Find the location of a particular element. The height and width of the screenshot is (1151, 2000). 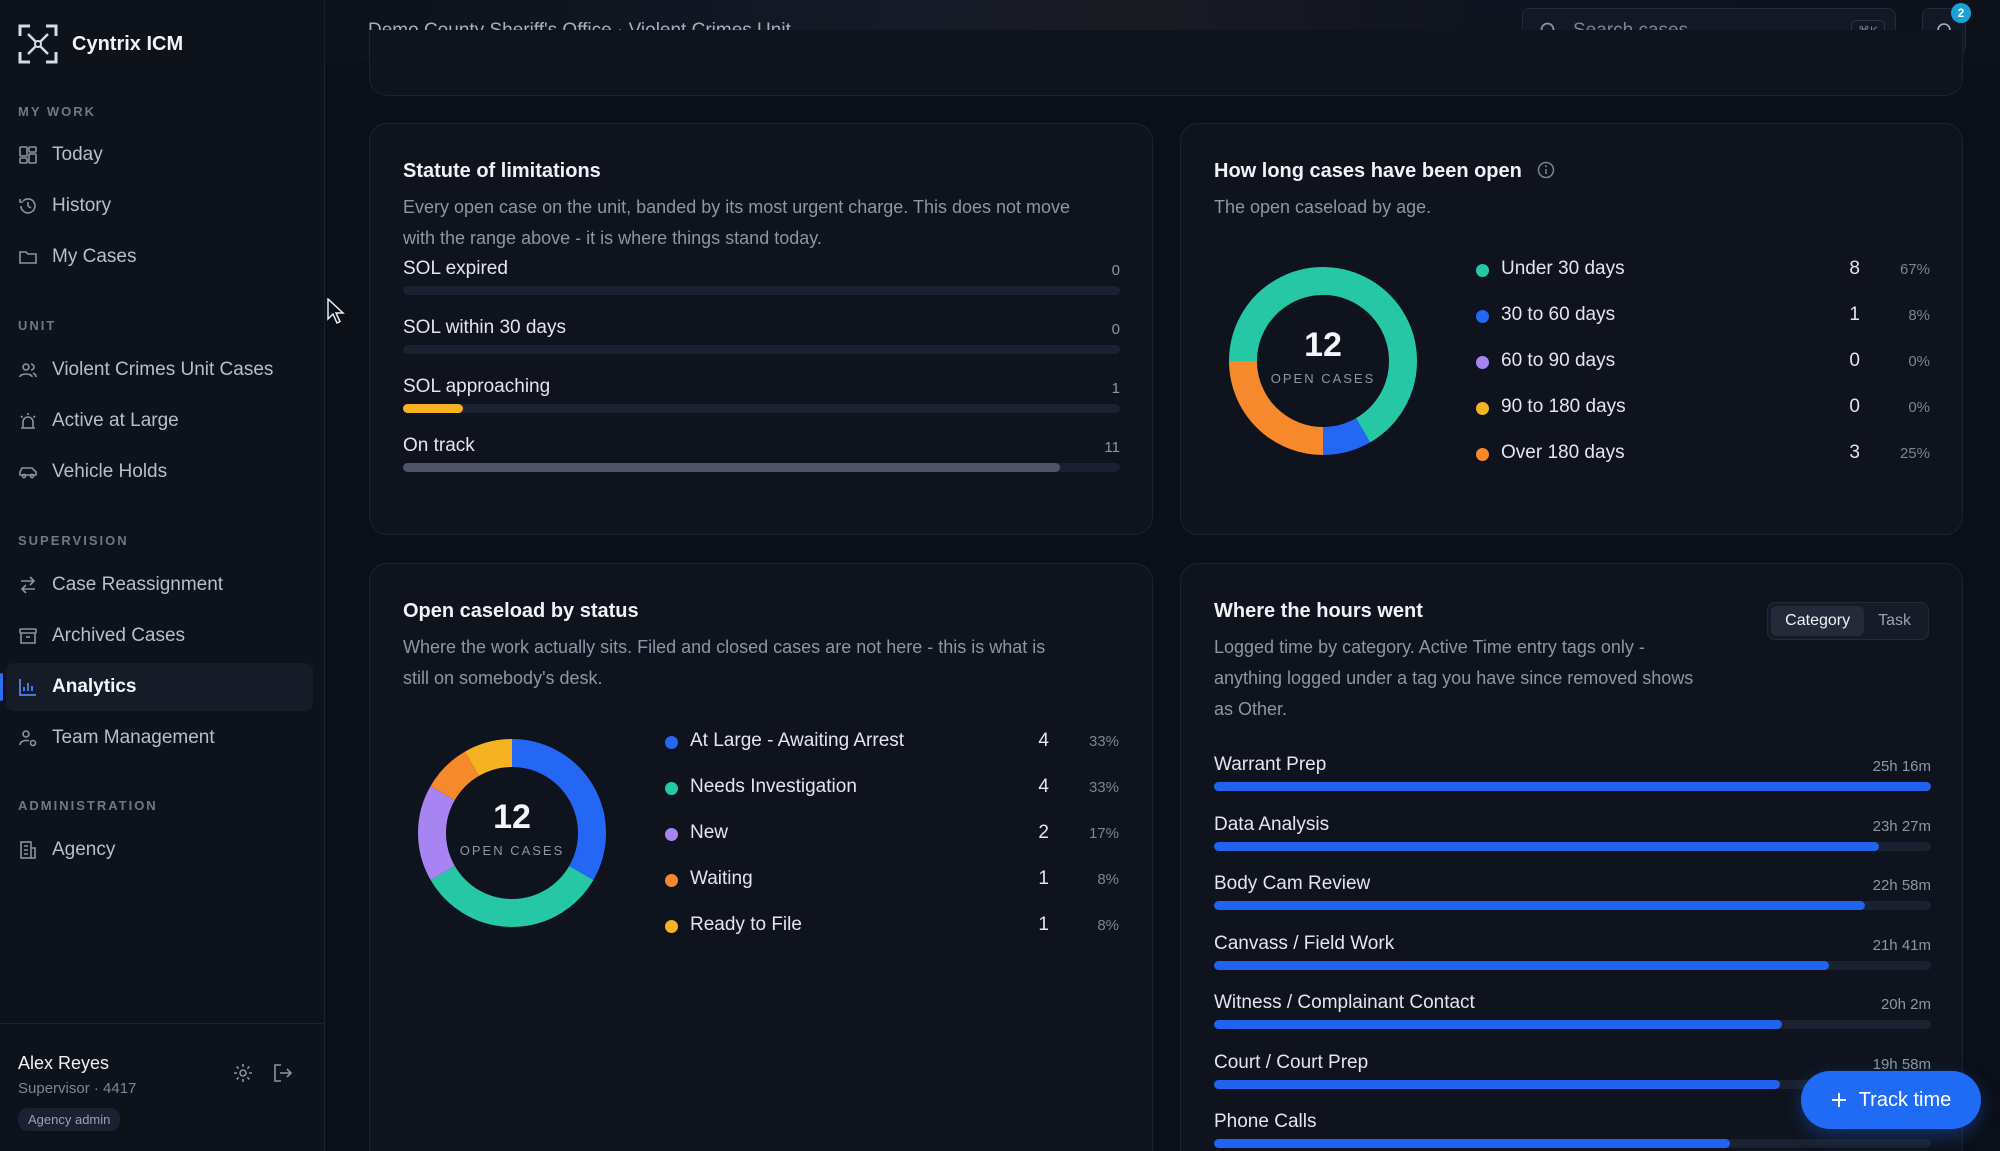

previous-card-edge is located at coordinates (1166, 63).